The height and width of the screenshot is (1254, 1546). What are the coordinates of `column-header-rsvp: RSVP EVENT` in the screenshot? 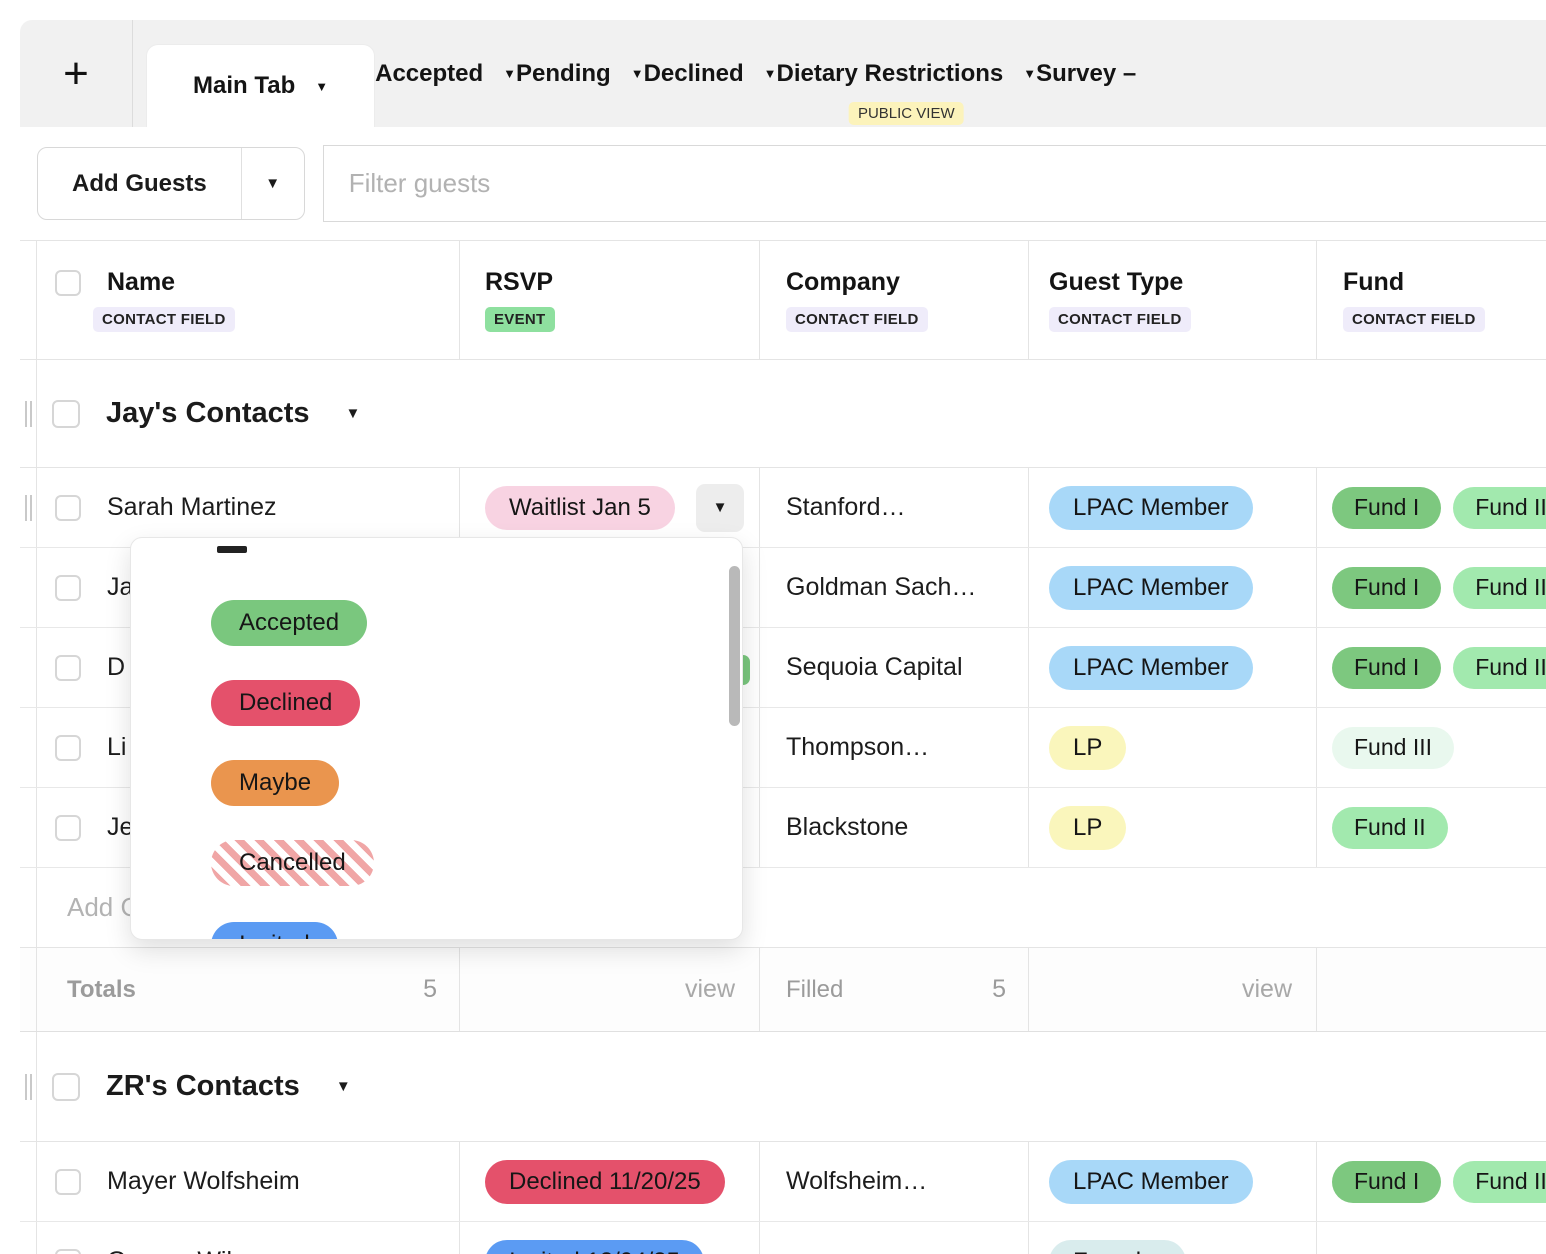 It's located at (610, 300).